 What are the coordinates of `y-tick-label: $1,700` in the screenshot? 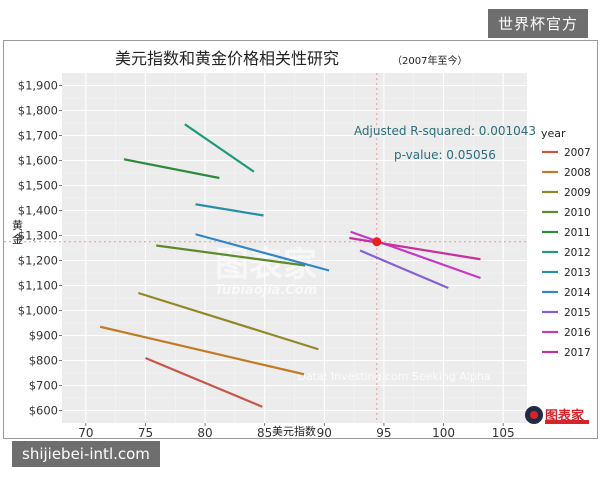 It's located at (38, 136).